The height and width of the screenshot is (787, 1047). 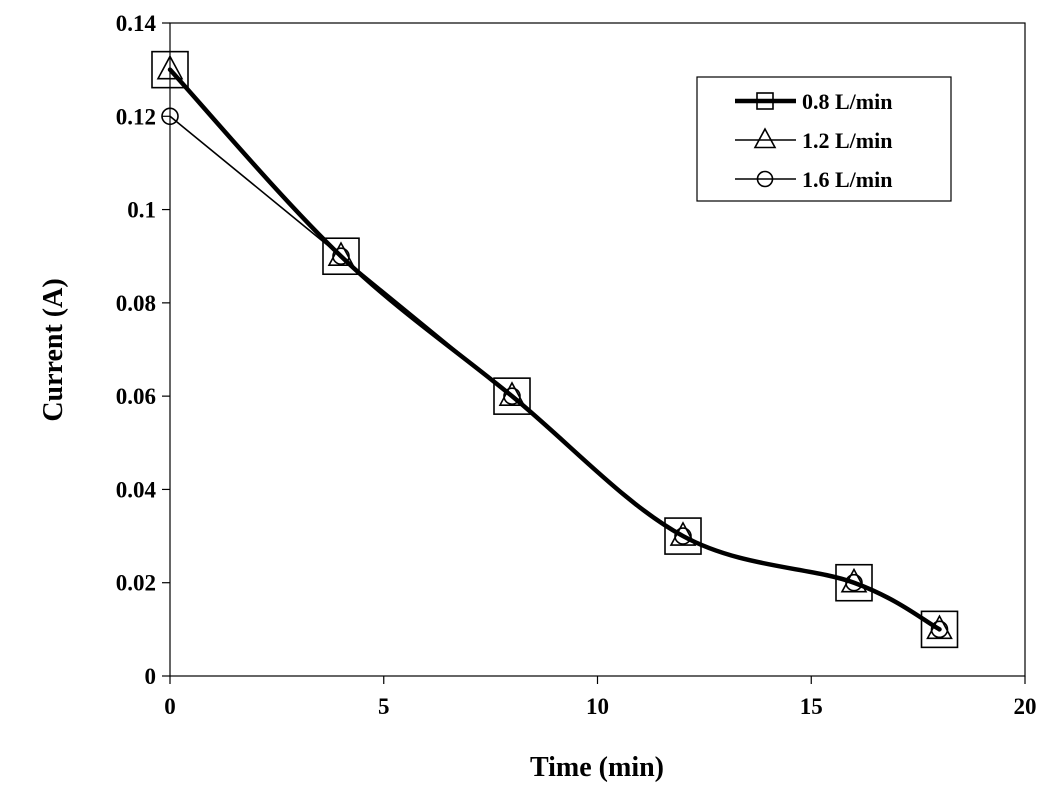 What do you see at coordinates (384, 706) in the screenshot?
I see `x-tick-label: 5` at bounding box center [384, 706].